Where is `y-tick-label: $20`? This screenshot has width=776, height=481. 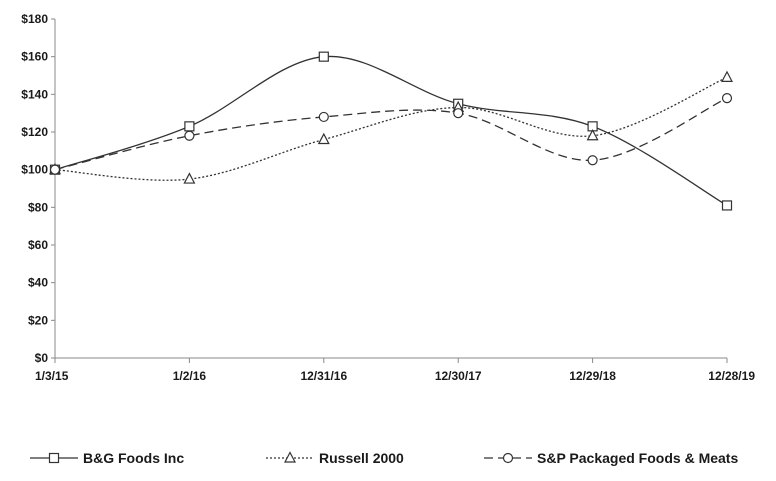
y-tick-label: $20 is located at coordinates (38, 320).